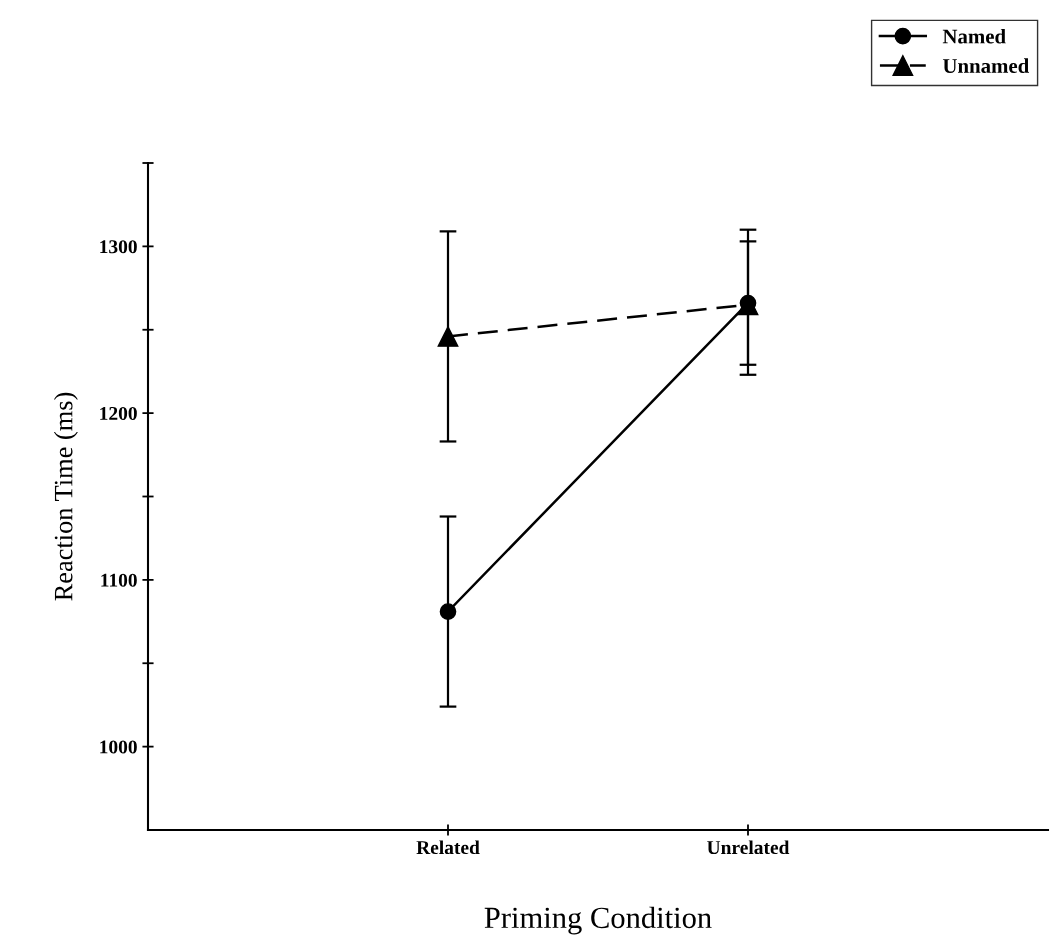 The width and height of the screenshot is (1054, 951). What do you see at coordinates (118, 413) in the screenshot?
I see `y-tick-label: 1200` at bounding box center [118, 413].